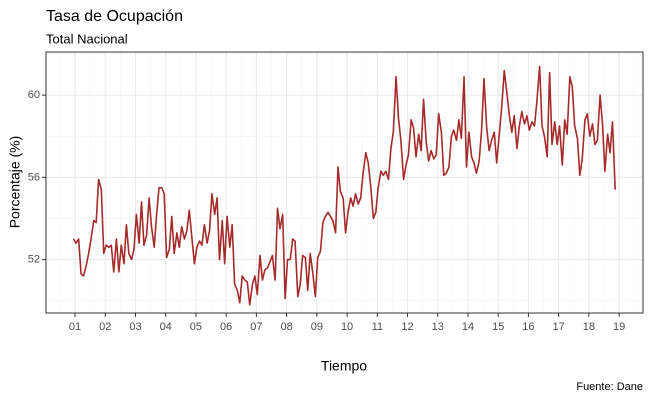 The image size is (650, 402). I want to click on x-tick-label: 18, so click(589, 327).